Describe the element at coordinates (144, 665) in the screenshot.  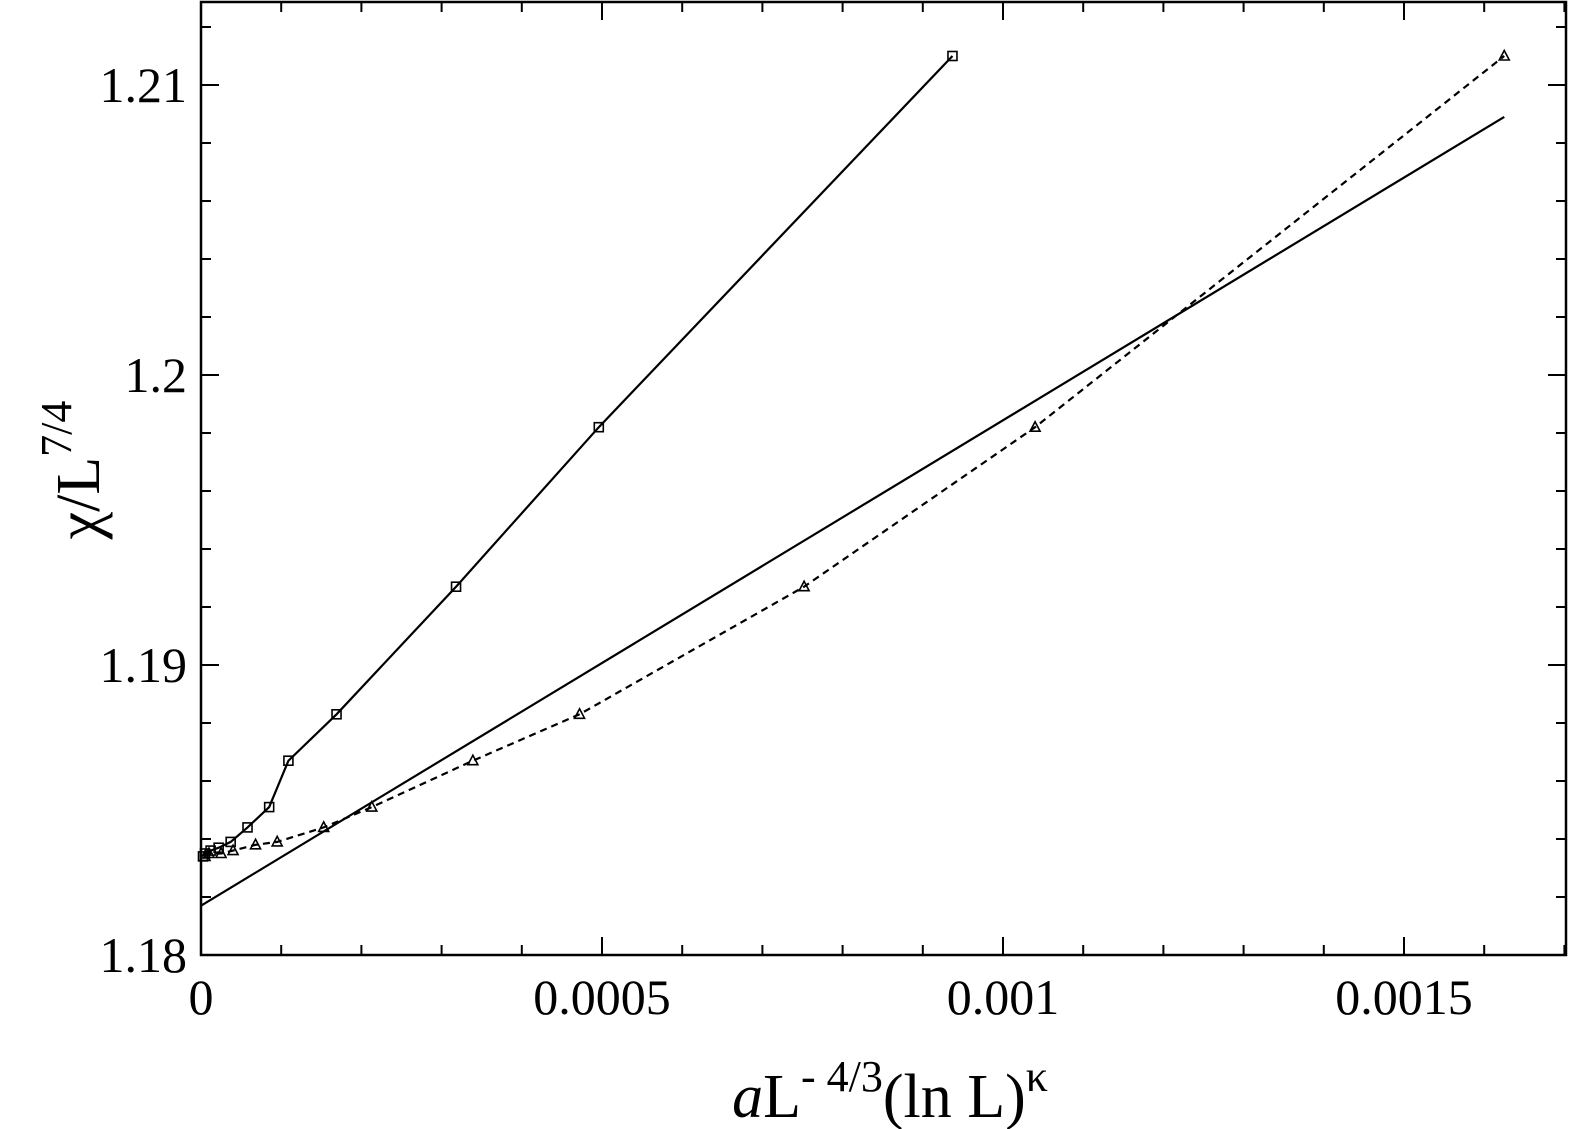
I see `y-tick-label: 1.19` at that location.